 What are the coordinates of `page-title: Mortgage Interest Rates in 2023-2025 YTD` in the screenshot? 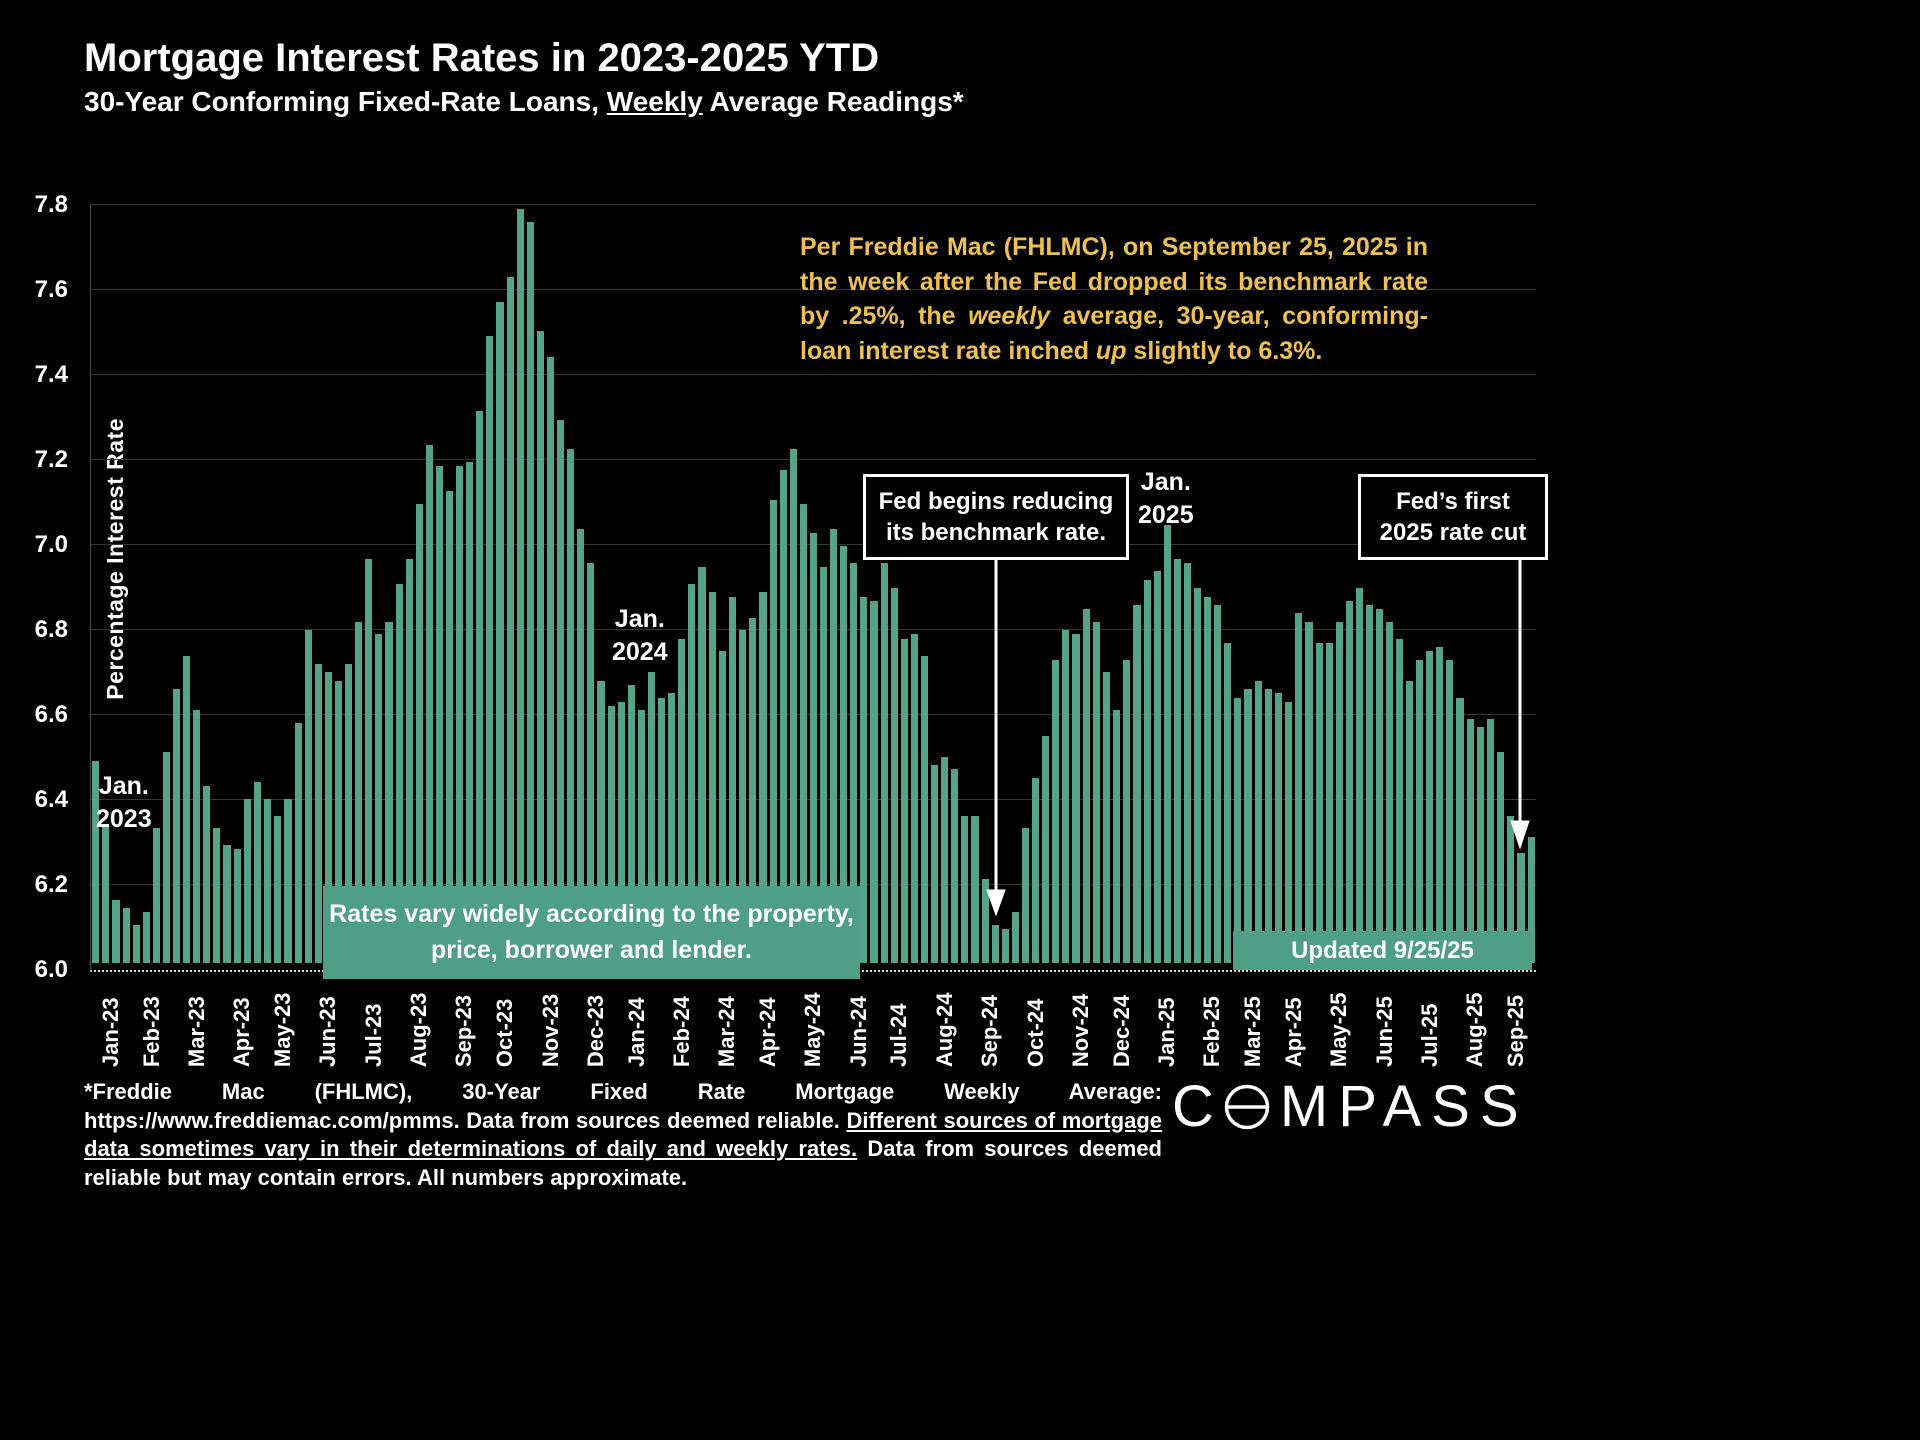 It's located at (482, 58).